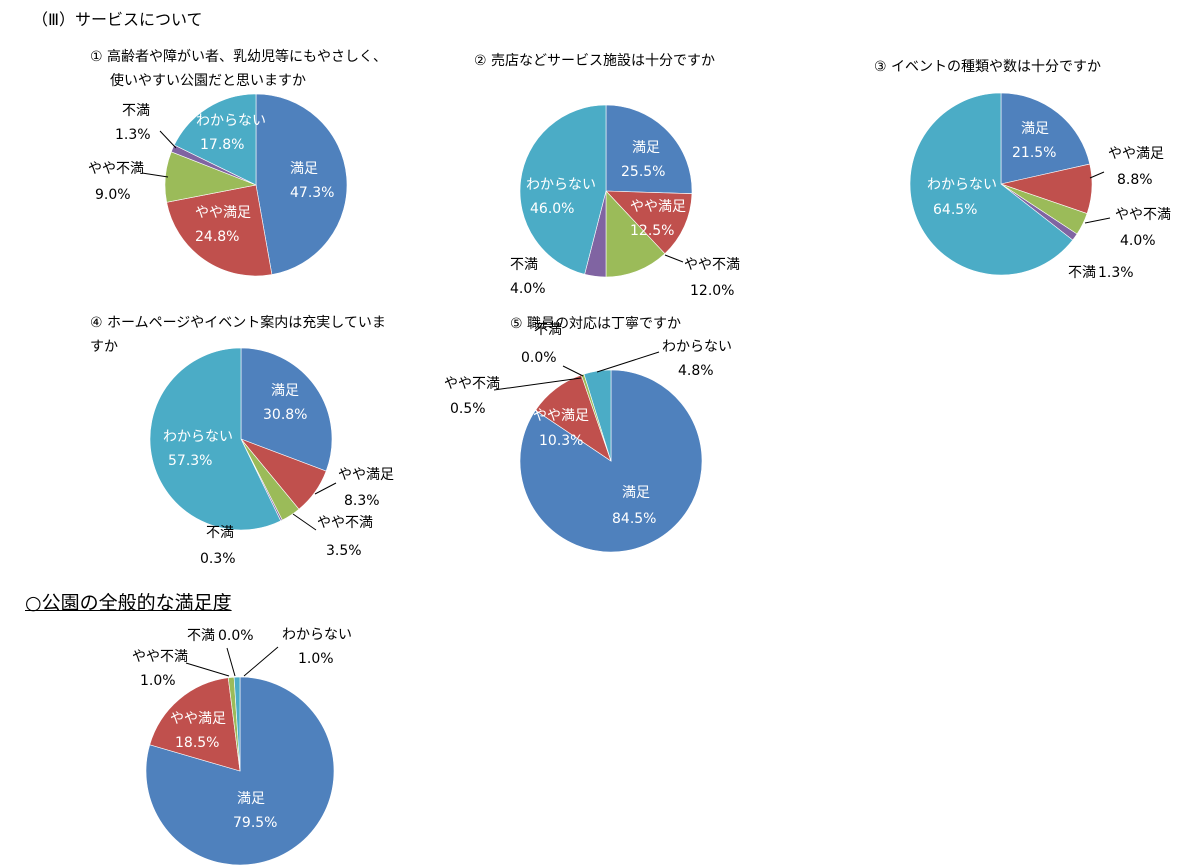 Image resolution: width=1200 pixels, height=867 pixels. What do you see at coordinates (696, 371) in the screenshot?
I see `slice-value-label-q5-4: 4.8%` at bounding box center [696, 371].